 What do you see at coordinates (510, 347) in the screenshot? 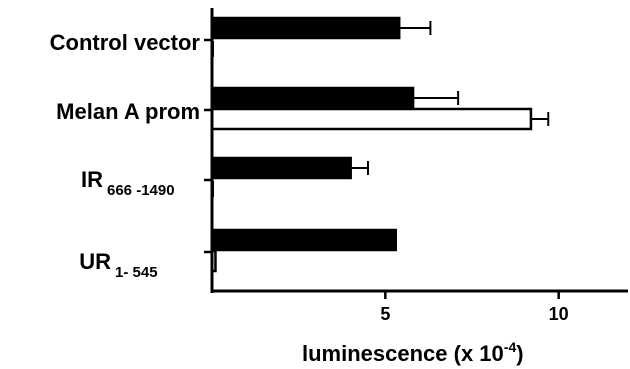
I see `x-axis-title-exponent: -4` at bounding box center [510, 347].